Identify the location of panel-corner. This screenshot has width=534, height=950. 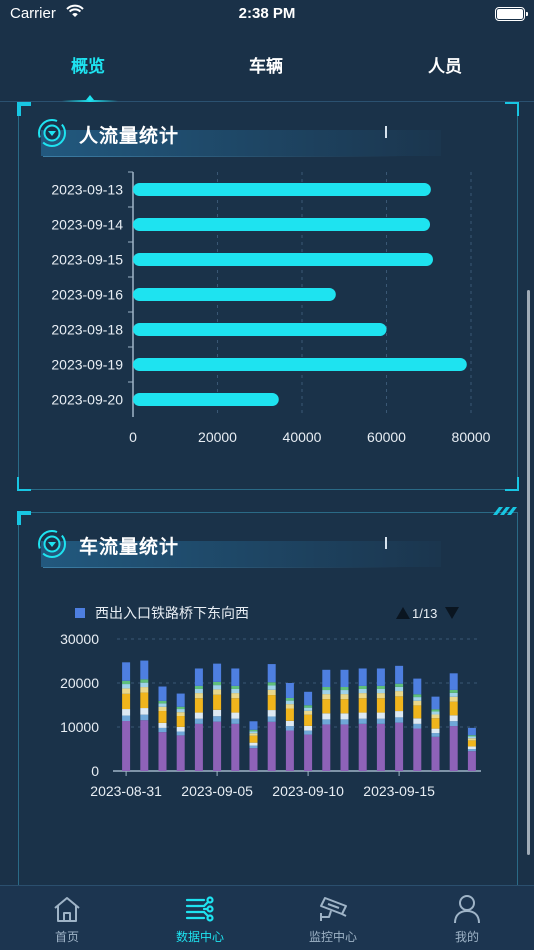
(512, 109).